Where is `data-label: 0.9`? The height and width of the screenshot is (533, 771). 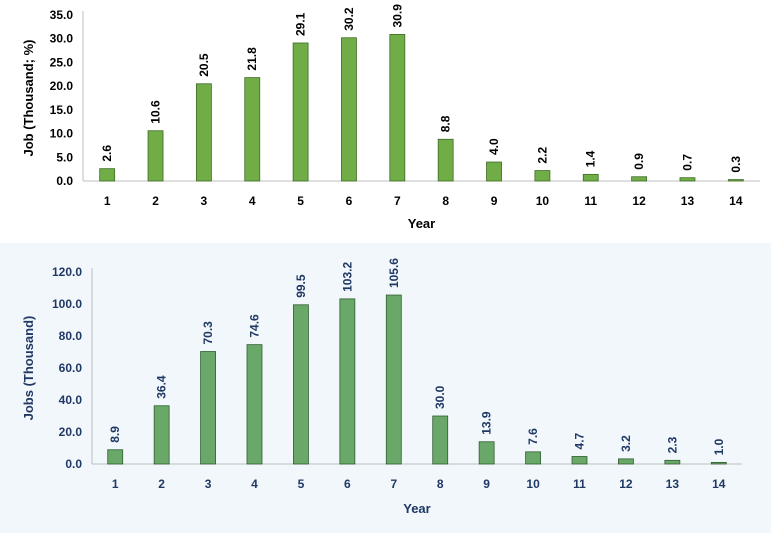
data-label: 0.9 is located at coordinates (639, 161).